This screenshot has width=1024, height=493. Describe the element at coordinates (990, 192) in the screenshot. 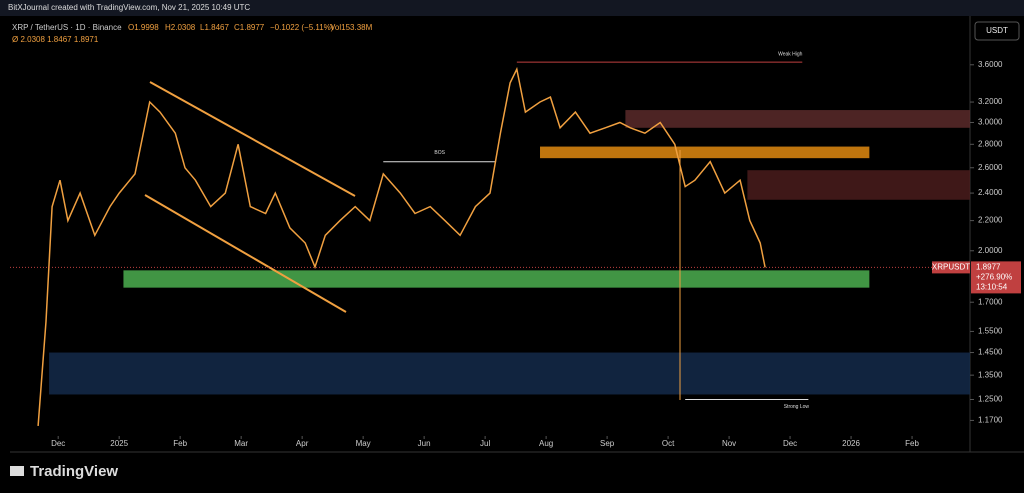

I see `y-tick-label: 2.4000` at that location.